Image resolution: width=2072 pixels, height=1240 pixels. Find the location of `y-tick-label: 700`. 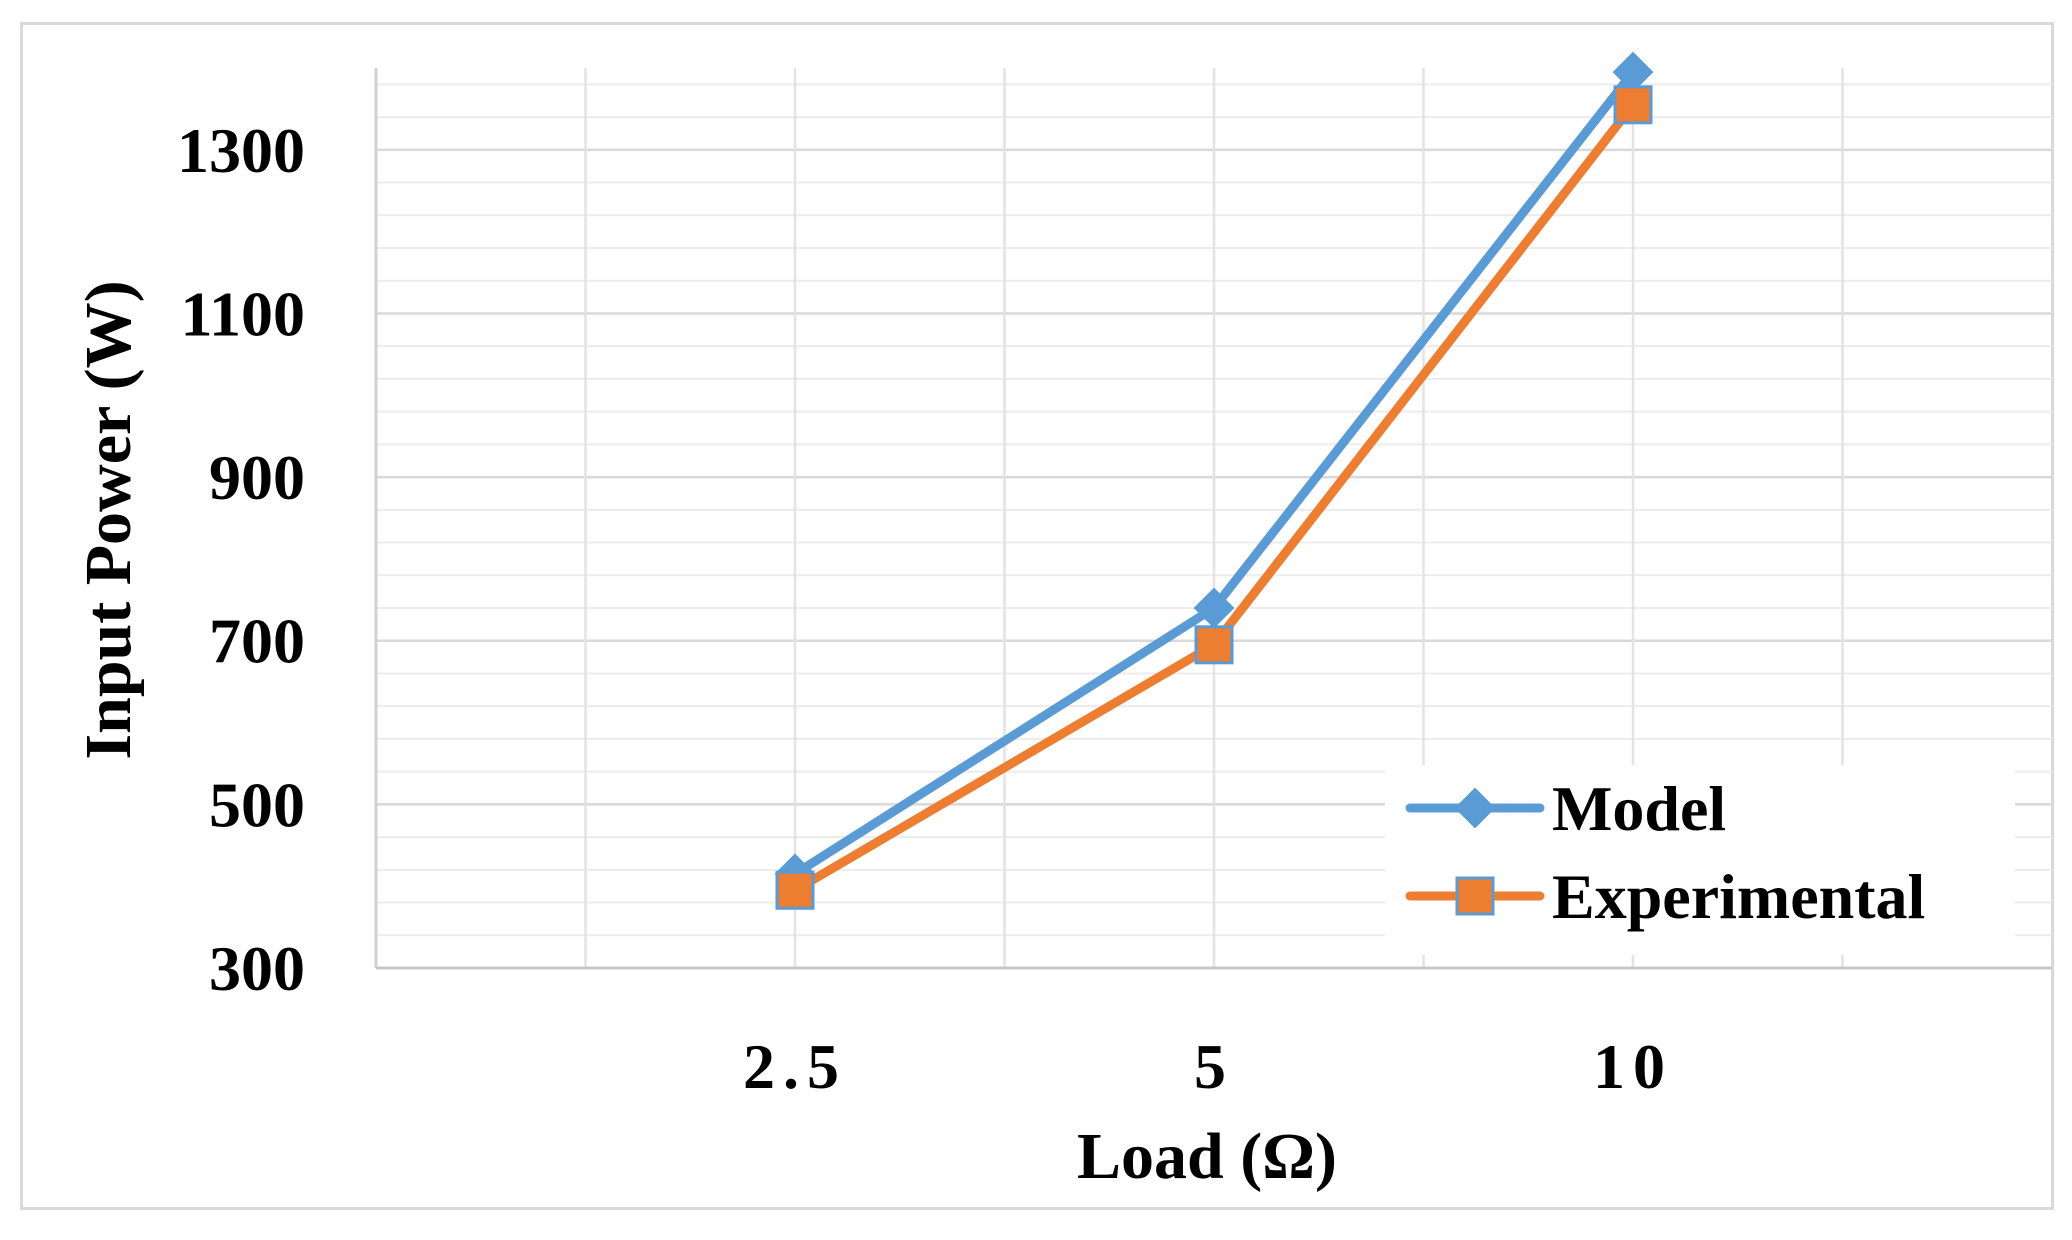

y-tick-label: 700 is located at coordinates (257, 641).